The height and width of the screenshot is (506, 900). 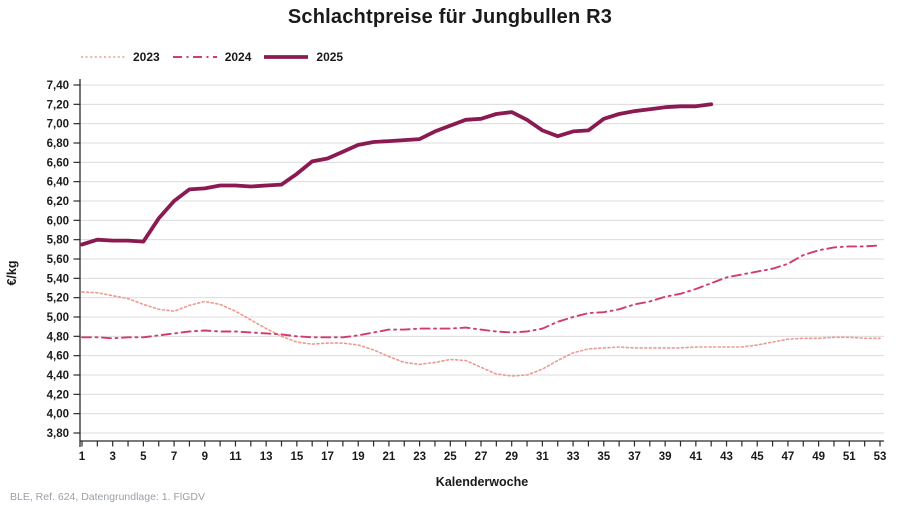 What do you see at coordinates (296, 457) in the screenshot?
I see `x-tick-label: 15` at bounding box center [296, 457].